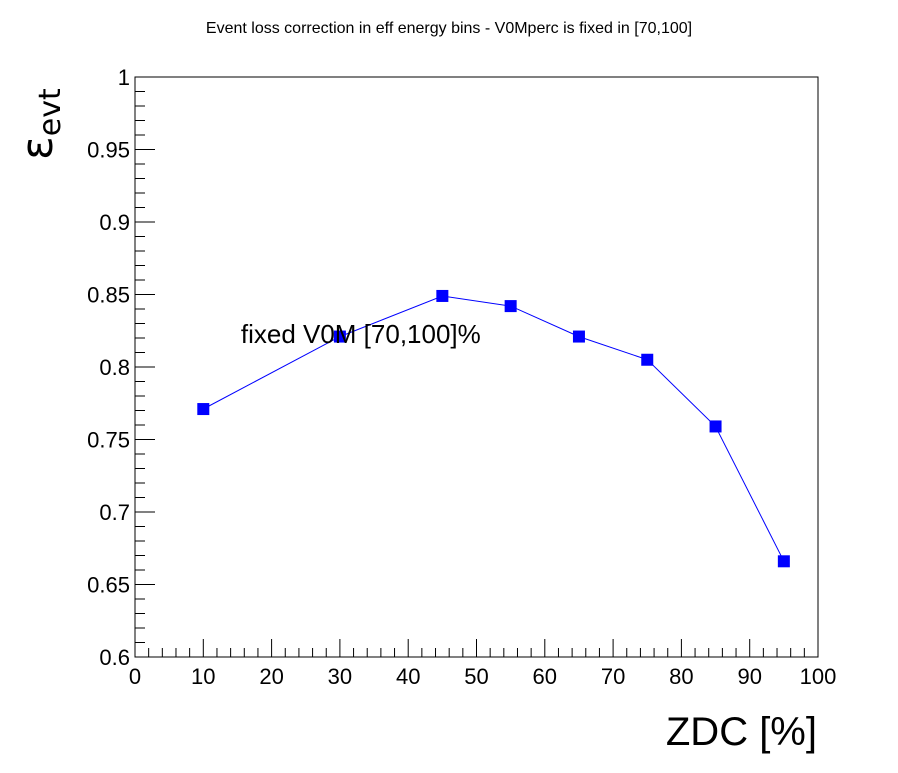  Describe the element at coordinates (476, 676) in the screenshot. I see `x-tick-label: 50` at that location.